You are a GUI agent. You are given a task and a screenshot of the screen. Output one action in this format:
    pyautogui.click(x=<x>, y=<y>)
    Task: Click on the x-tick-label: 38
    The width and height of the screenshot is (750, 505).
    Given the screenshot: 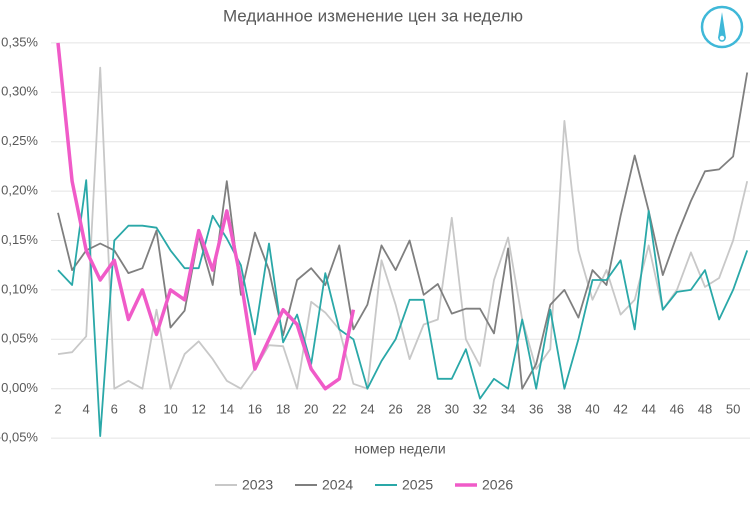 What is the action you would take?
    pyautogui.click(x=564, y=408)
    